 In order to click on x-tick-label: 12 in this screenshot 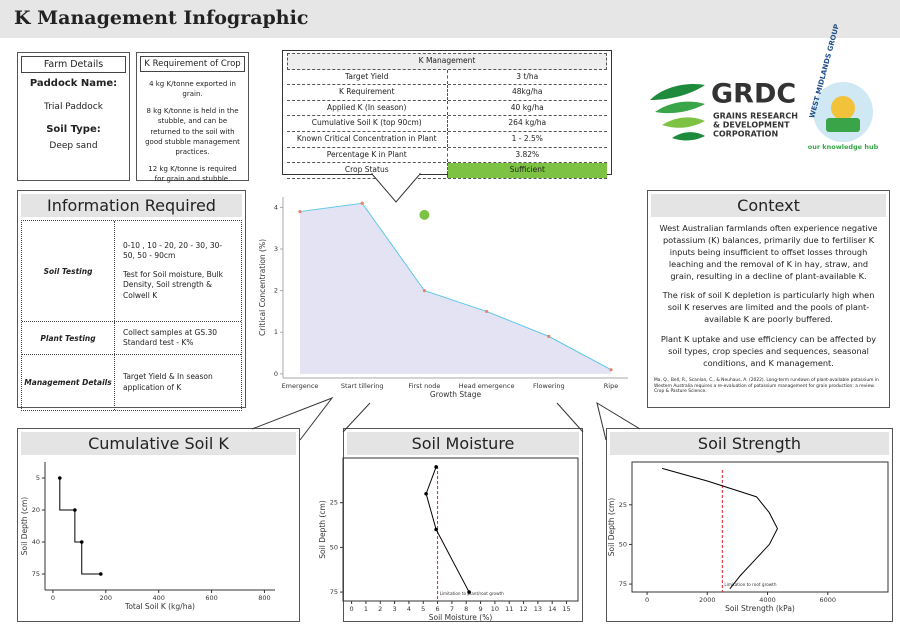, I will do `click(523, 609)`.